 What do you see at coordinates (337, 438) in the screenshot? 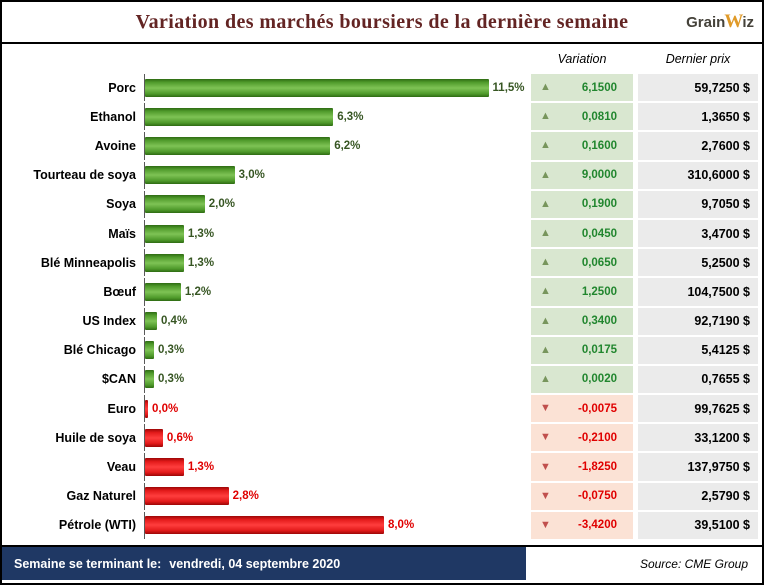
I see `bar-cell: 0,6%` at bounding box center [337, 438].